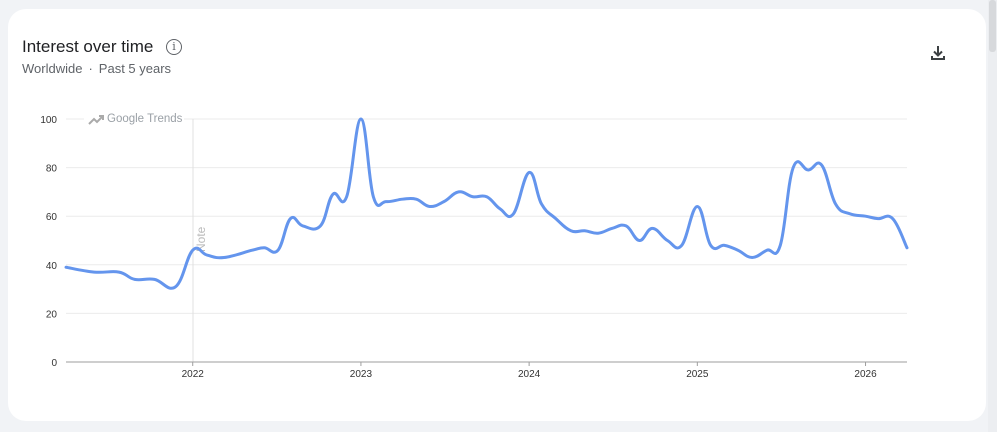  I want to click on trending-up-icon, so click(96, 120).